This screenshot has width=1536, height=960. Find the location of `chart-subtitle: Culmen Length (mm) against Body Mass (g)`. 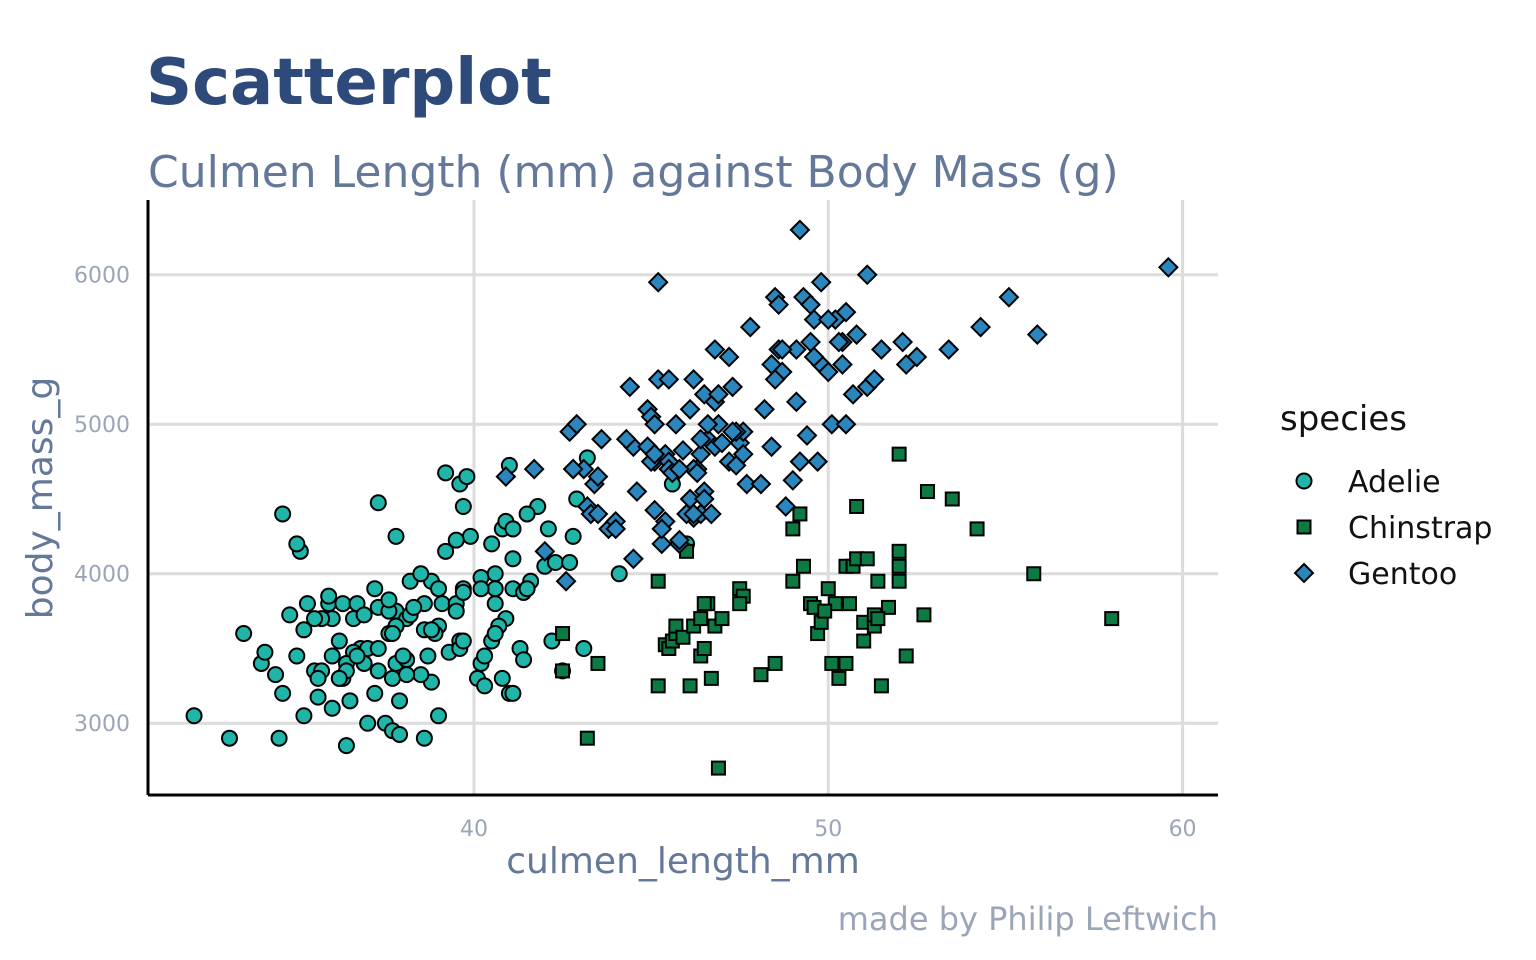

chart-subtitle: Culmen Length (mm) against Body Mass (g) is located at coordinates (633, 172).